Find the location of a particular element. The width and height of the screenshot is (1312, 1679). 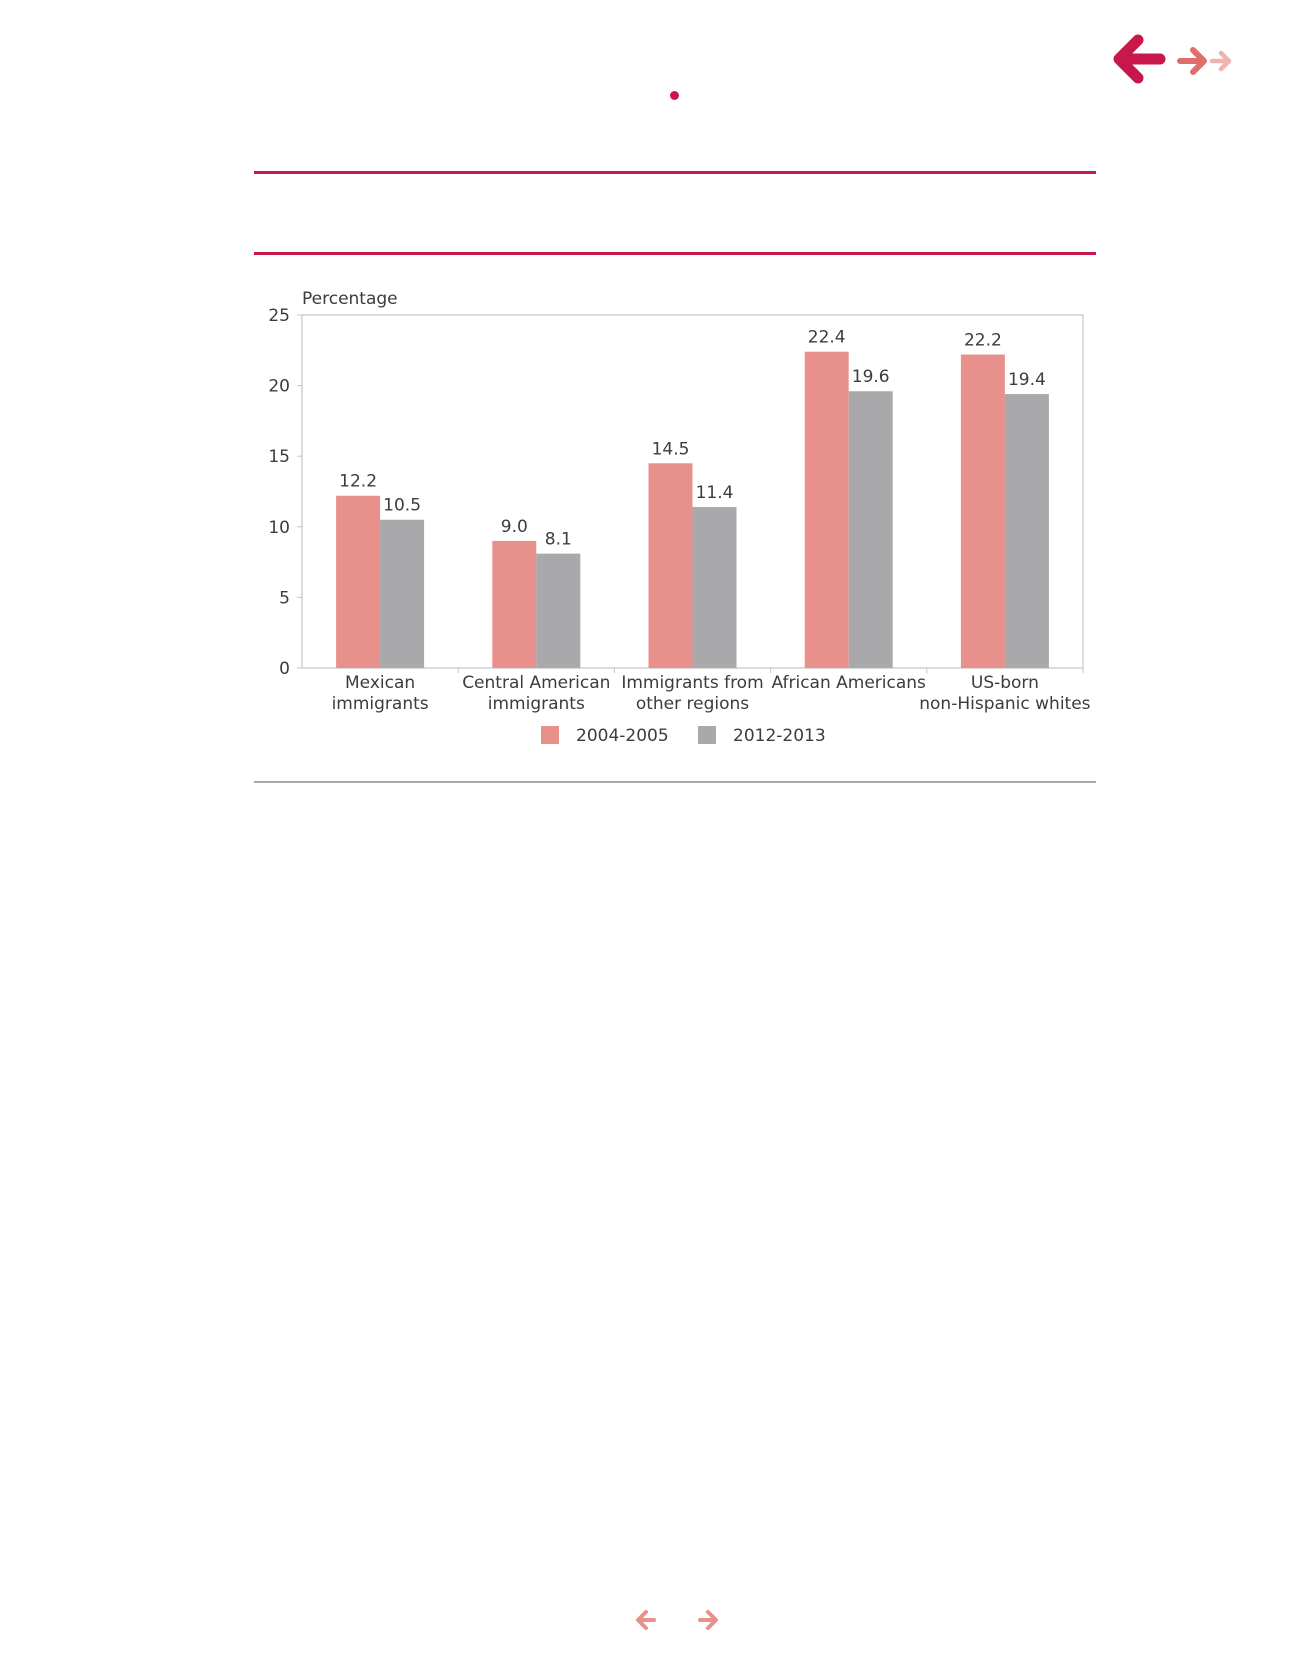

data-label: 19.6 is located at coordinates (871, 377).